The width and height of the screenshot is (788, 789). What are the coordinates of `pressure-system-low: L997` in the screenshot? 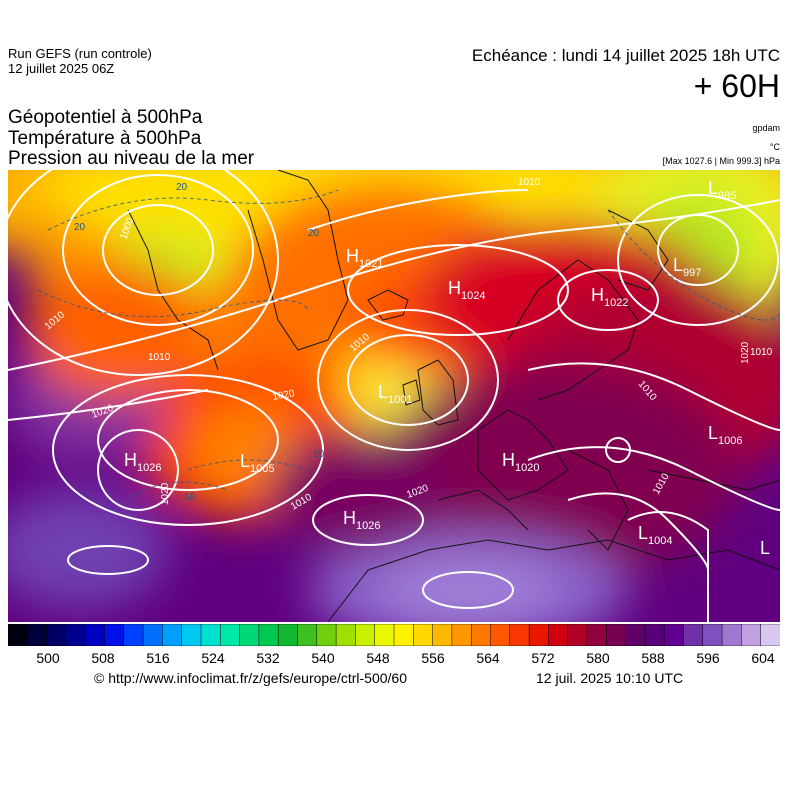 It's located at (687, 267).